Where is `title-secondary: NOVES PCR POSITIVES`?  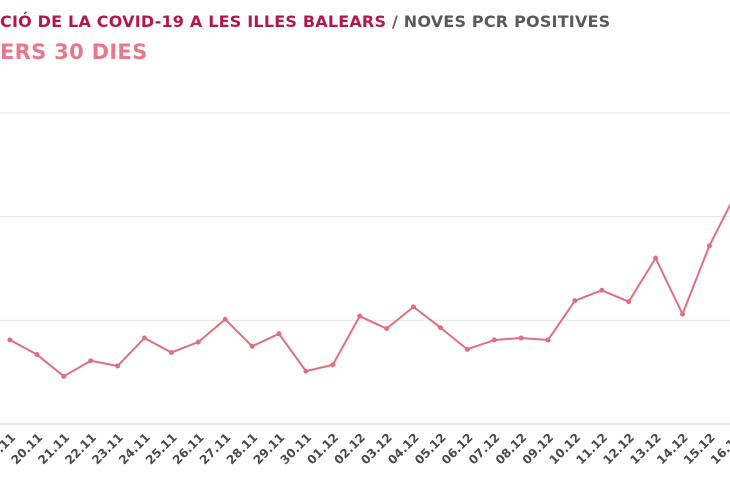
title-secondary: NOVES PCR POSITIVES is located at coordinates (507, 21).